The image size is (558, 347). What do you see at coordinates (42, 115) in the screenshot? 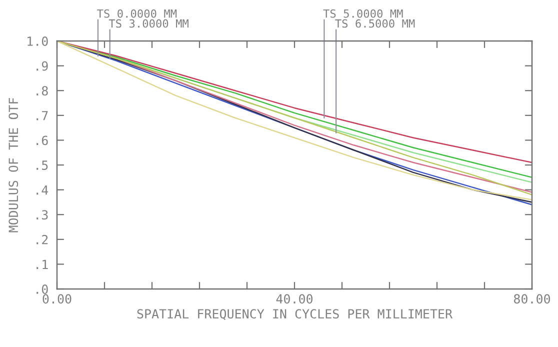
I see `y-tick-label: .7` at bounding box center [42, 115].